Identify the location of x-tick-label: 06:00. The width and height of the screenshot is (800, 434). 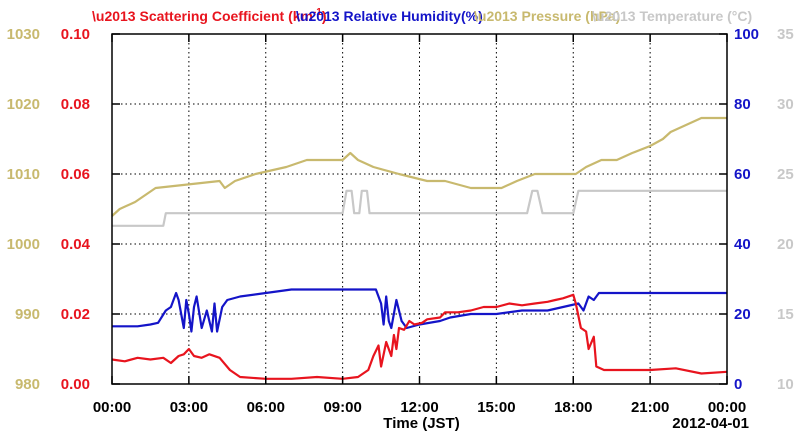
(266, 407).